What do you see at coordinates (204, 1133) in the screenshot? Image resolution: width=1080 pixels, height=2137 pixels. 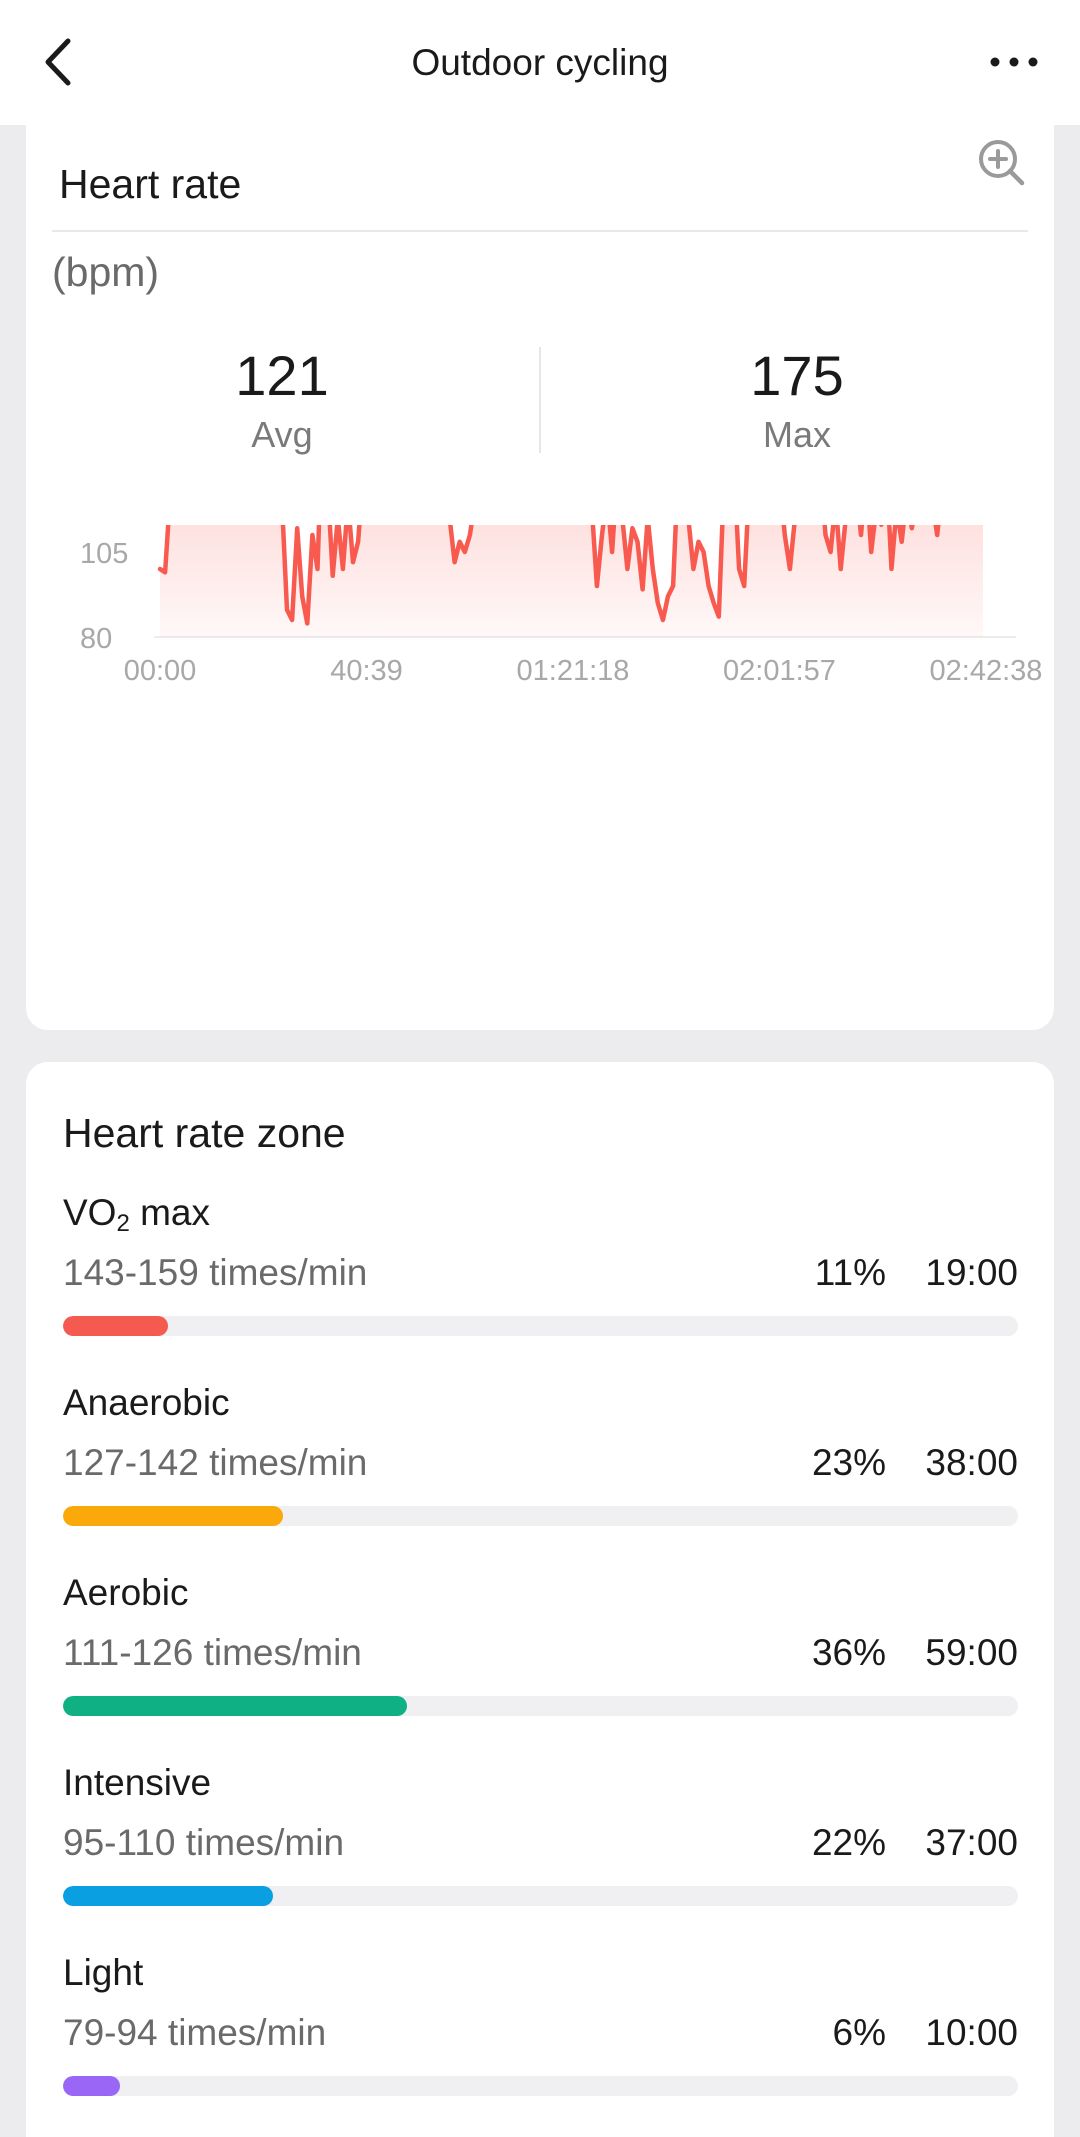 I see `heart-rate-zone-title: Heart rate zone` at bounding box center [204, 1133].